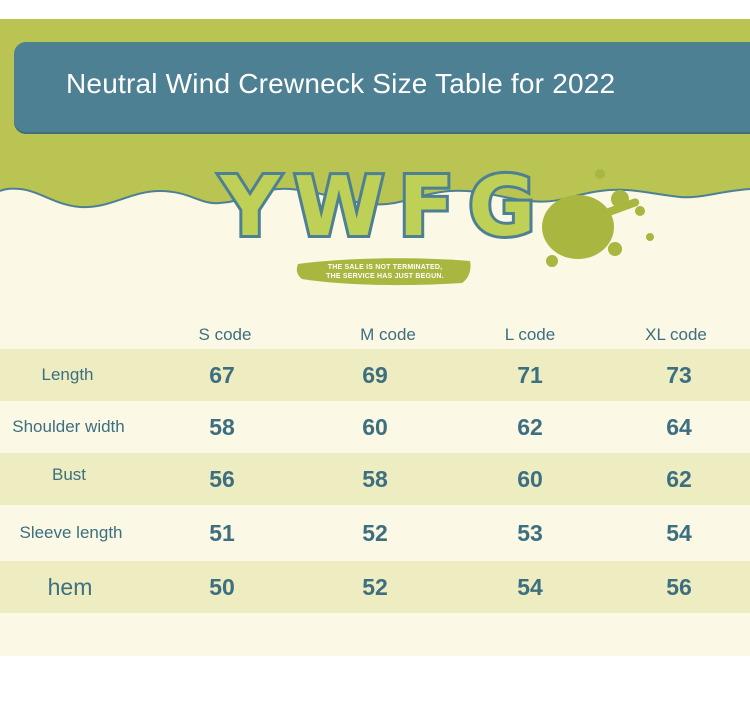 The image size is (750, 702). What do you see at coordinates (388, 334) in the screenshot?
I see `header-m: M code` at bounding box center [388, 334].